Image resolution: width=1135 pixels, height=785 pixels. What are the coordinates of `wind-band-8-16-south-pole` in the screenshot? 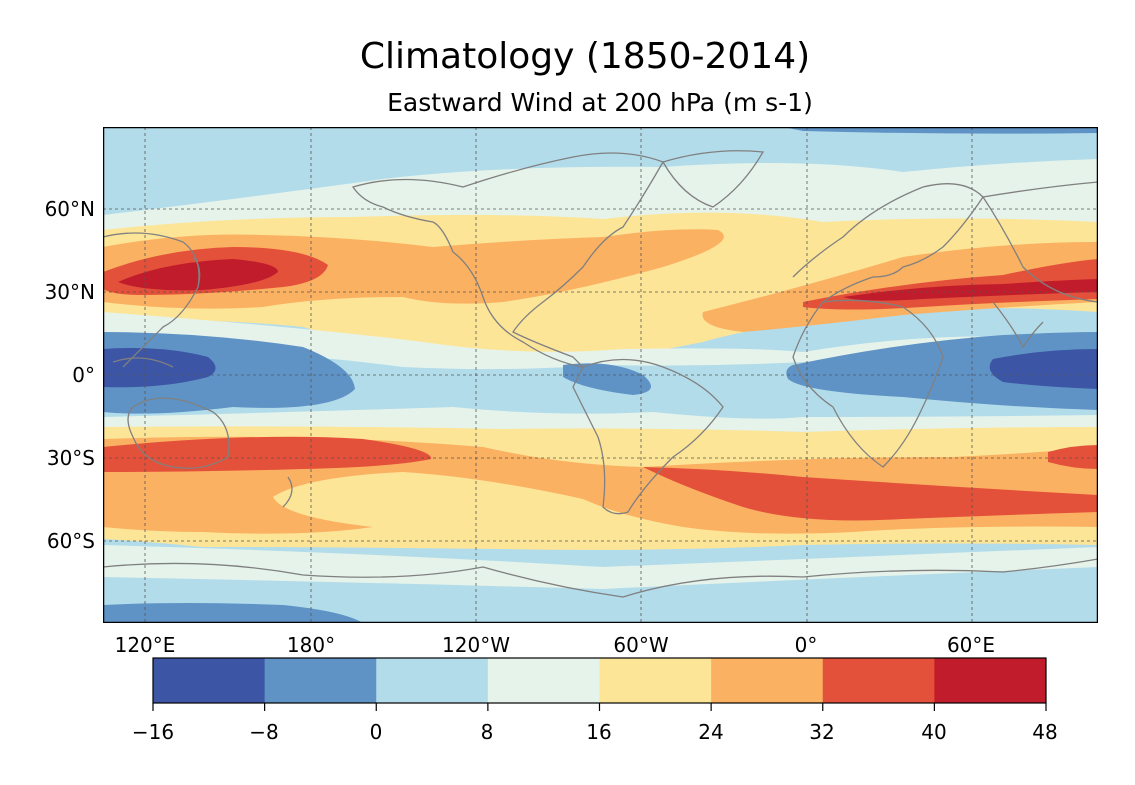 It's located at (600, 567).